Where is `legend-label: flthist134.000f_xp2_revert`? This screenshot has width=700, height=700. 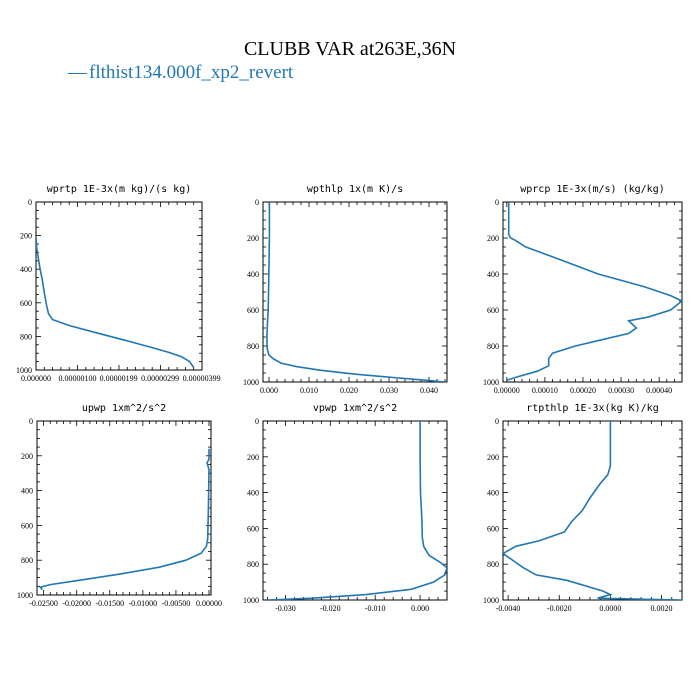
legend-label: flthist134.000f_xp2_revert is located at coordinates (191, 72).